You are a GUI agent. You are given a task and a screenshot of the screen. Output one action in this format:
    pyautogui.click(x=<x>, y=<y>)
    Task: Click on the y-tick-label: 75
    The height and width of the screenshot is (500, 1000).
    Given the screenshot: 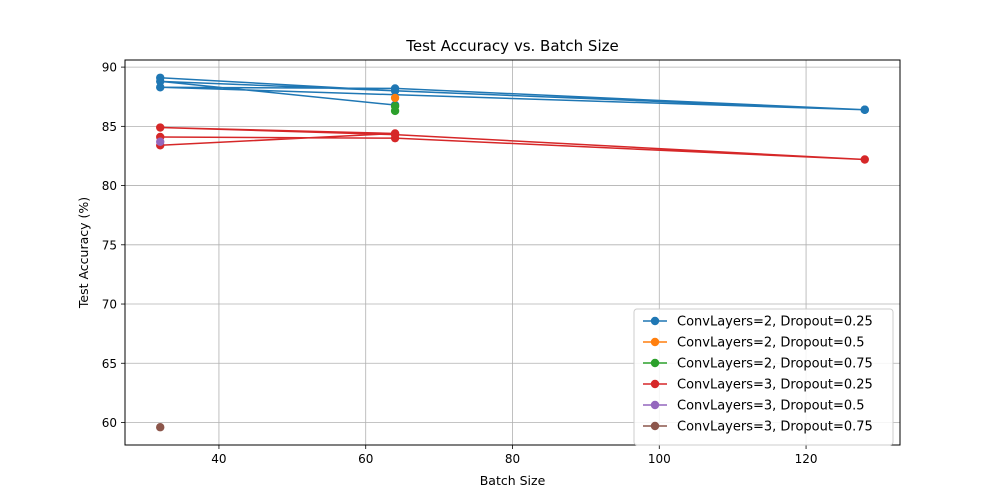 What is the action you would take?
    pyautogui.click(x=109, y=245)
    